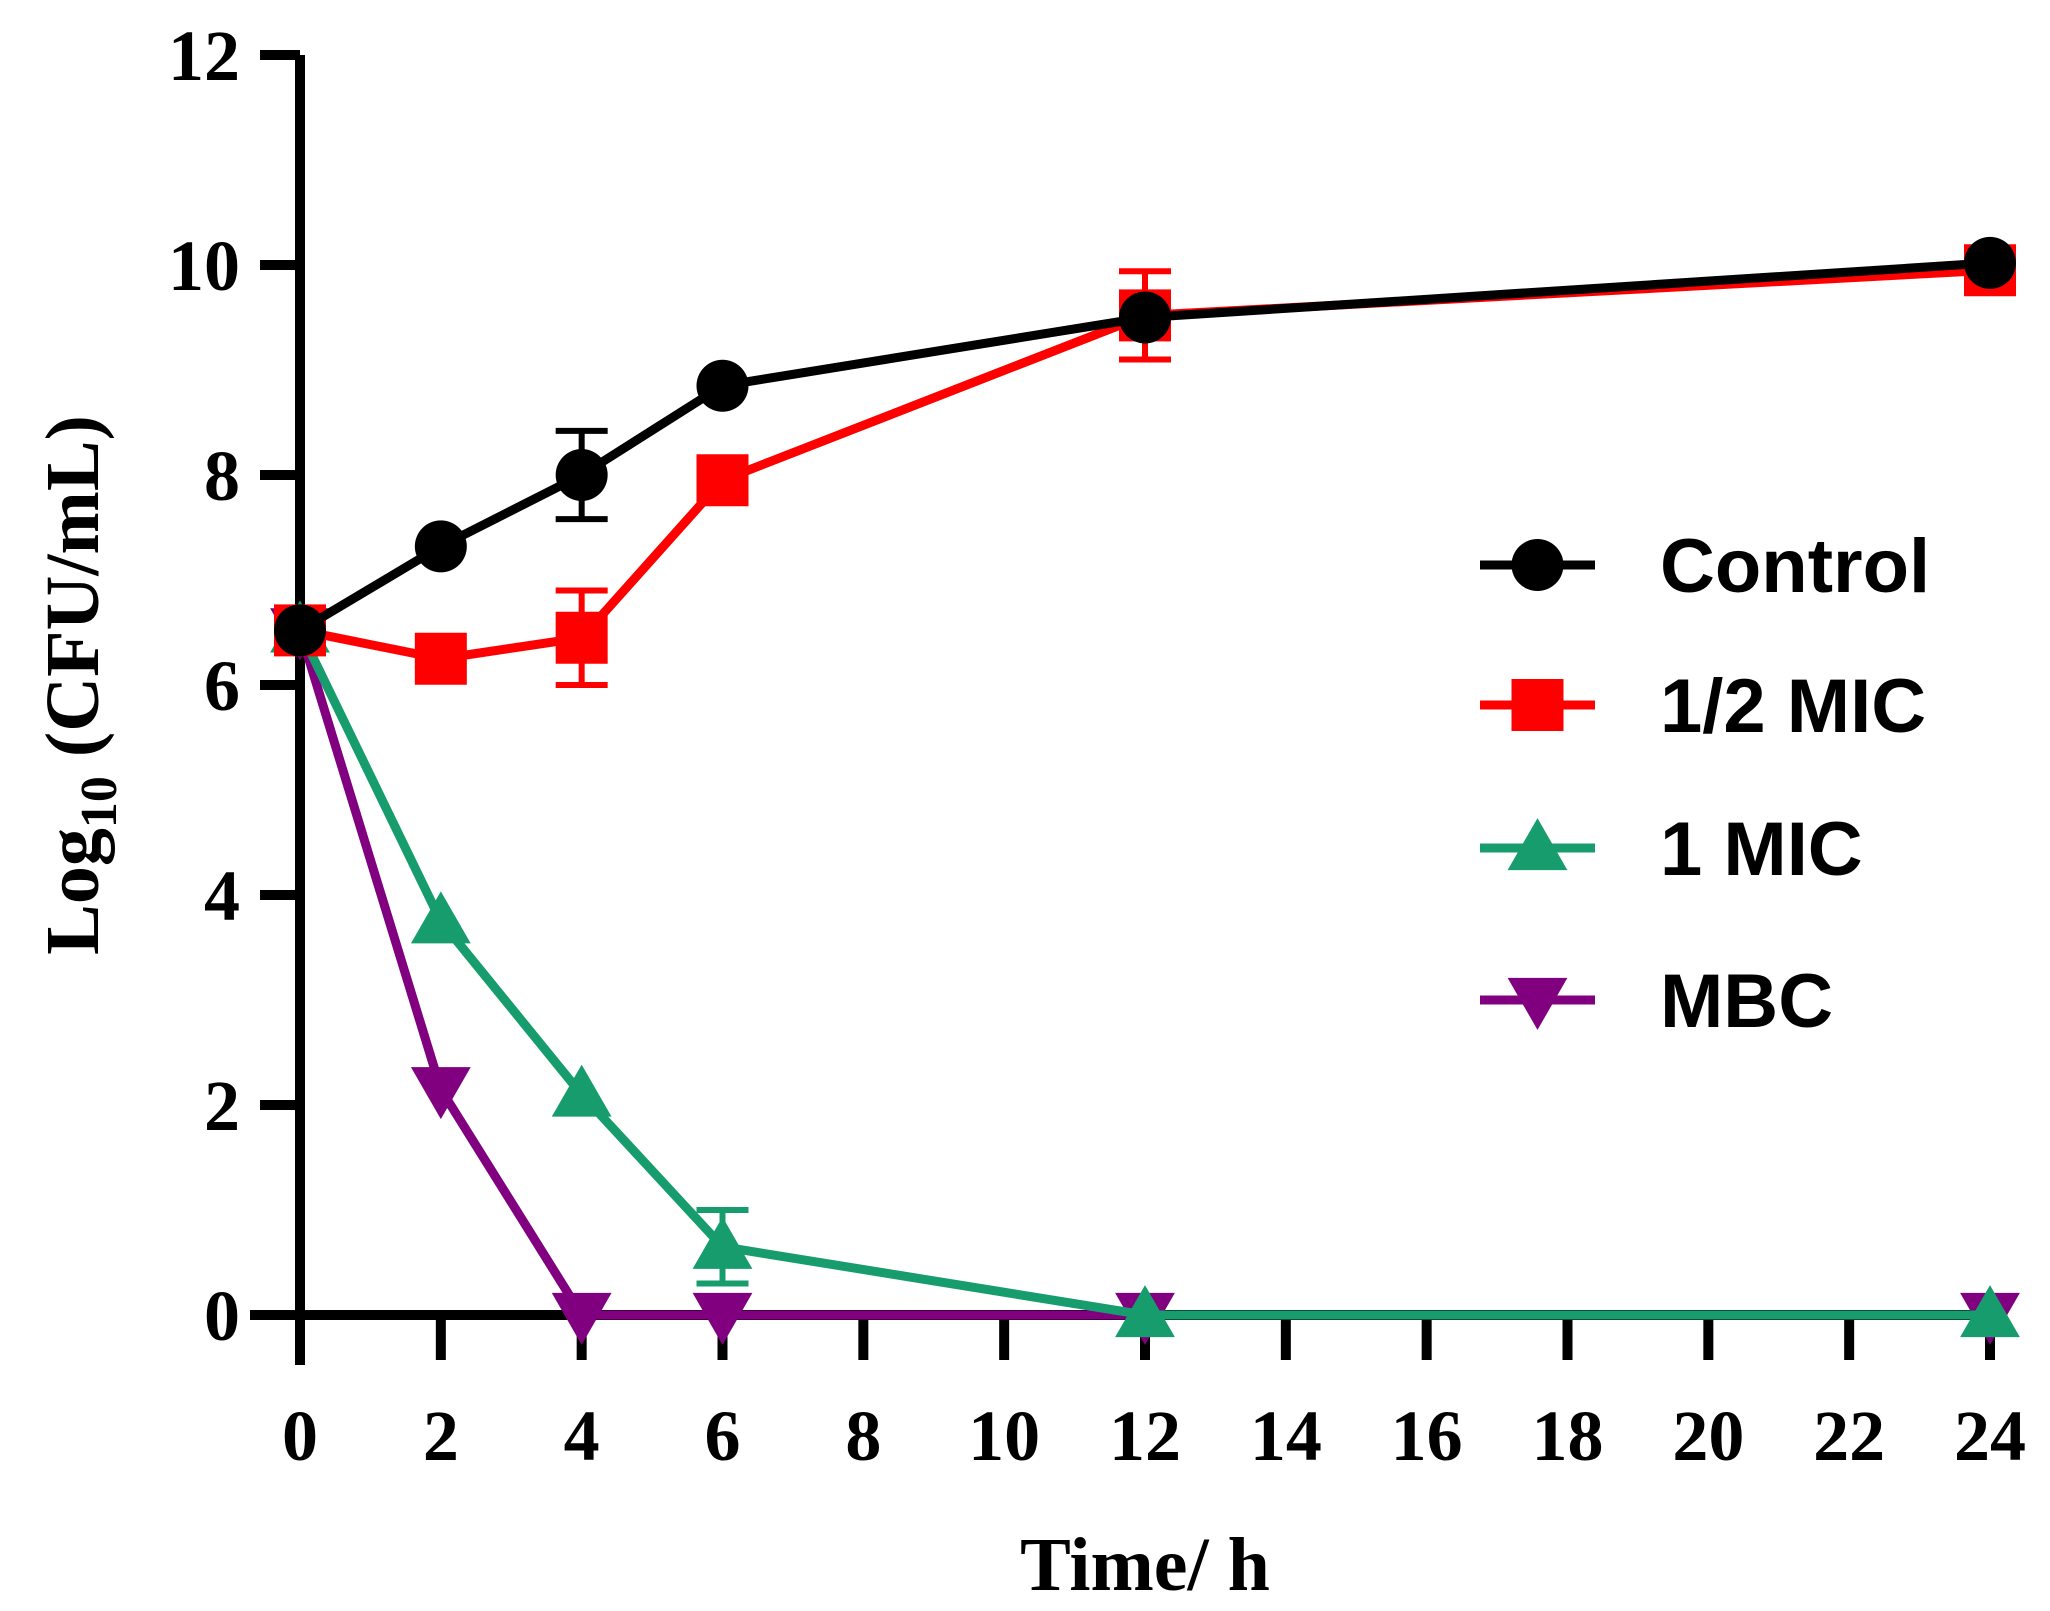 The height and width of the screenshot is (1611, 2050). What do you see at coordinates (1427, 1436) in the screenshot?
I see `x-tick-label: 16` at bounding box center [1427, 1436].